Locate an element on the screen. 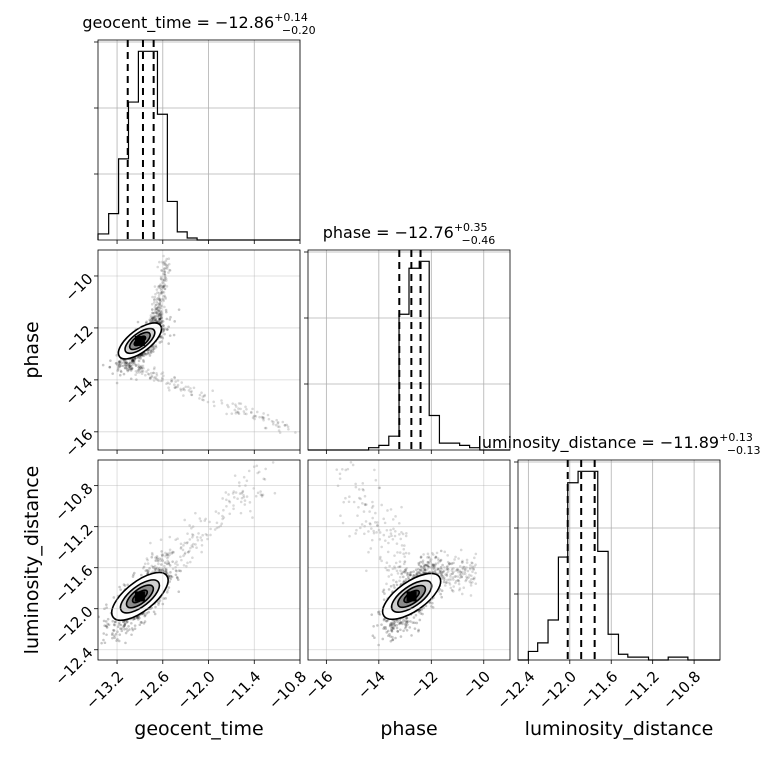 The image size is (760, 760). title-prefix: luminosity_distance = is located at coordinates (568, 443).